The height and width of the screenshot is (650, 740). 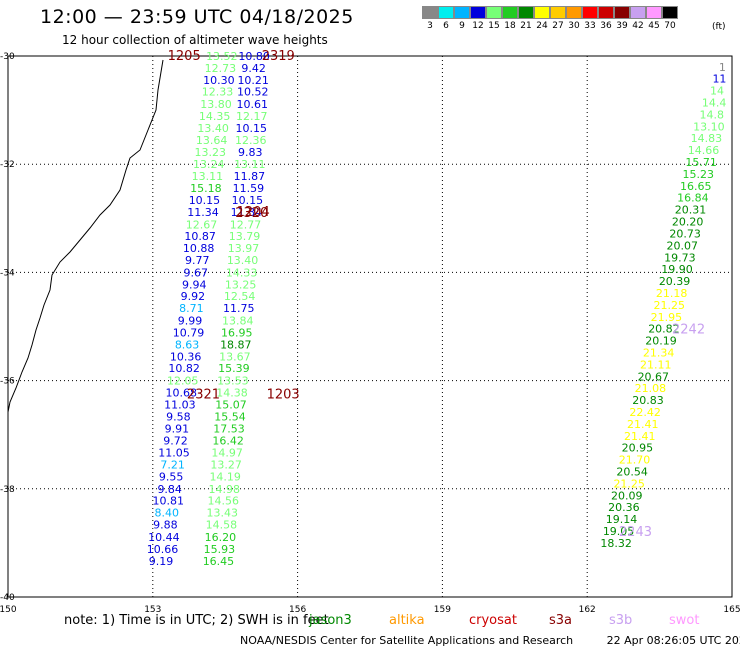 I want to click on wave-height-label: 11.03, so click(x=180, y=404).